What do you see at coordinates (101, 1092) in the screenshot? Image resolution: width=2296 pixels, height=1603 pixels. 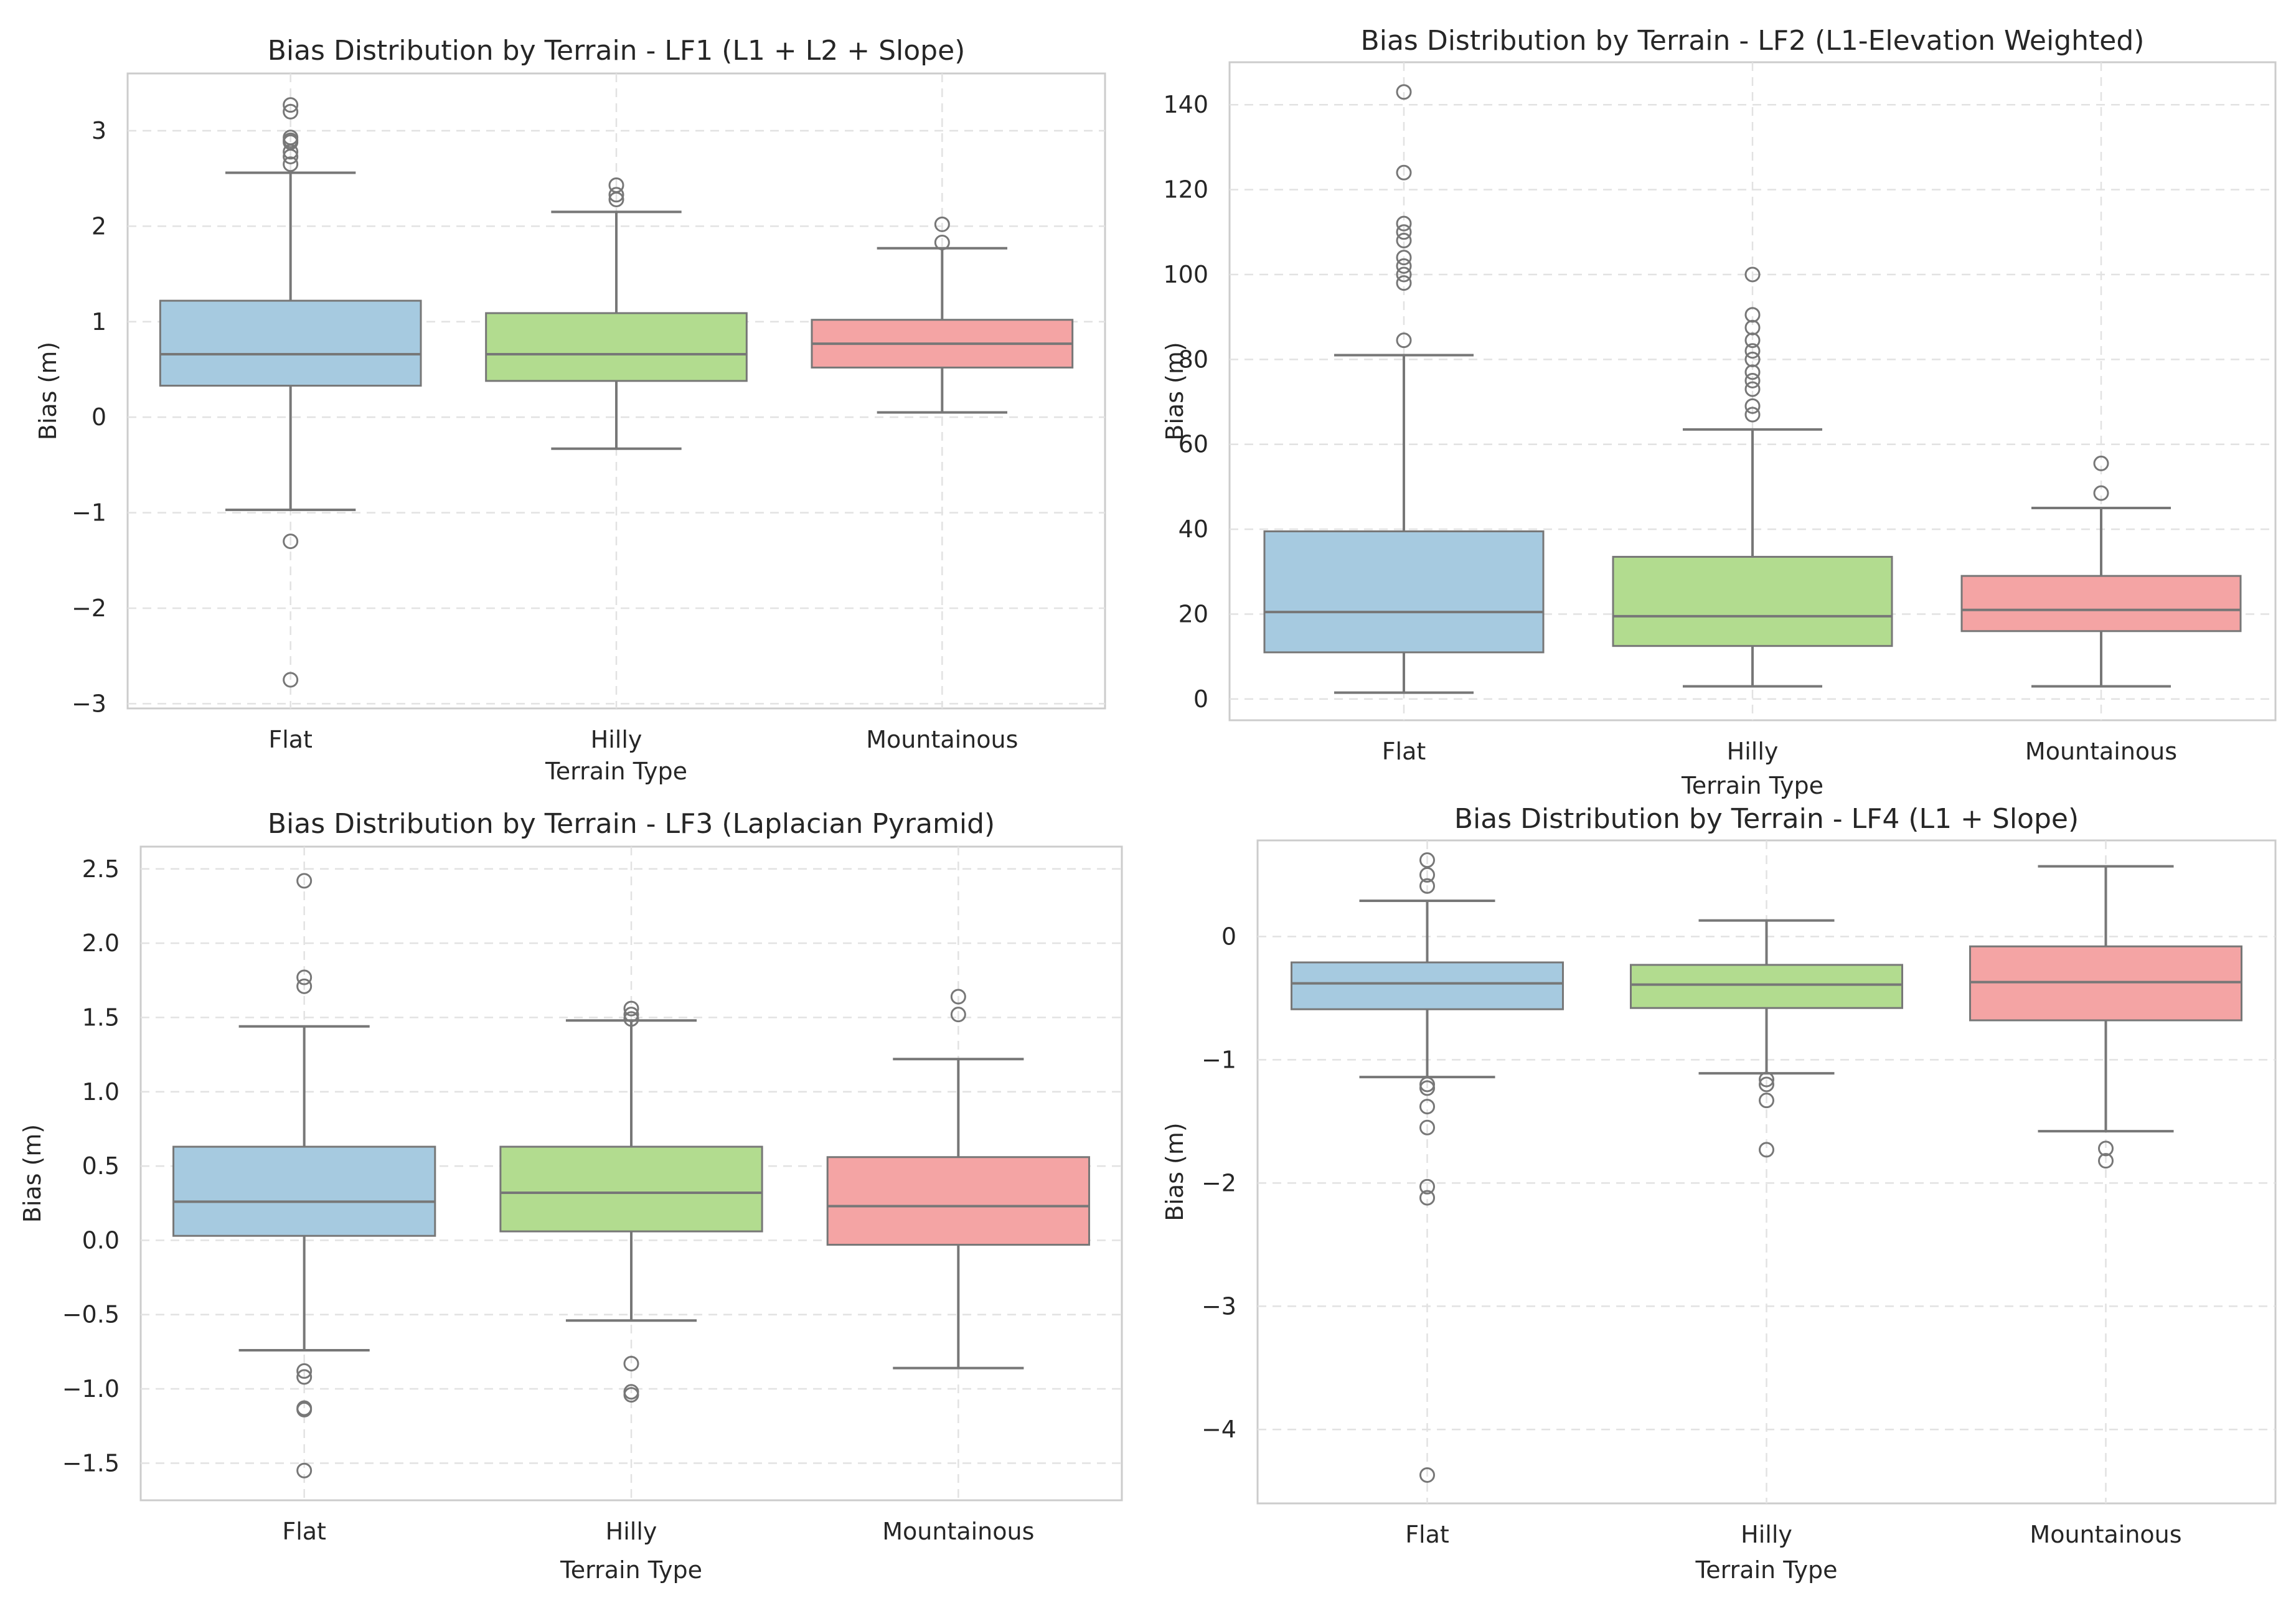 I see `y-tick-label: 1.0` at bounding box center [101, 1092].